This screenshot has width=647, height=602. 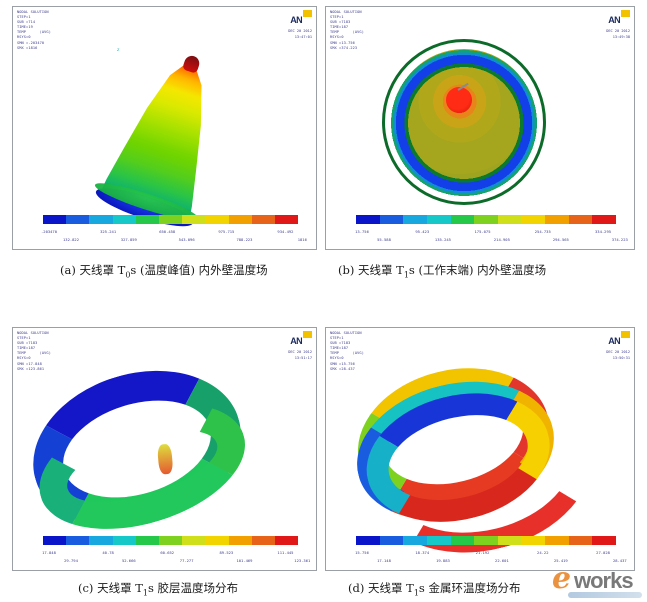 What do you see at coordinates (346, 270) in the screenshot?
I see `caption-b-index: (b)` at bounding box center [346, 270].